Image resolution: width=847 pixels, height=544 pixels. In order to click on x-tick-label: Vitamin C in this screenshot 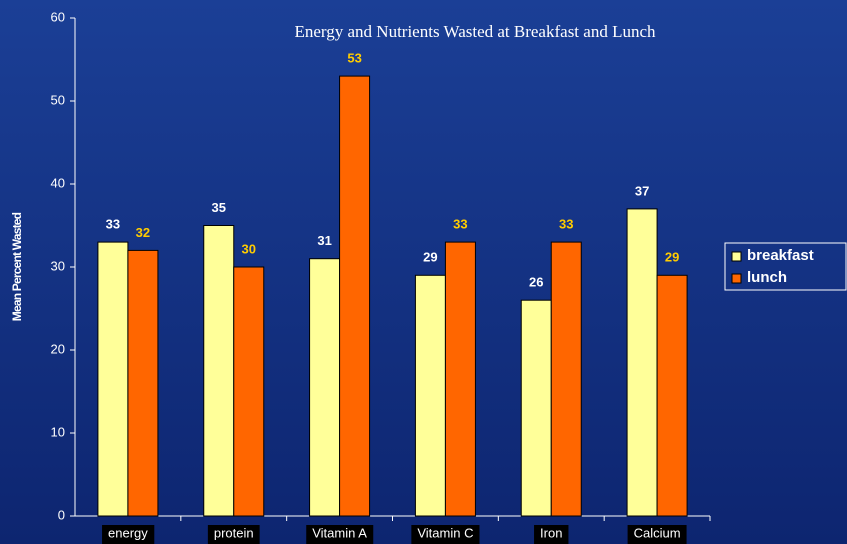, I will do `click(445, 532)`.